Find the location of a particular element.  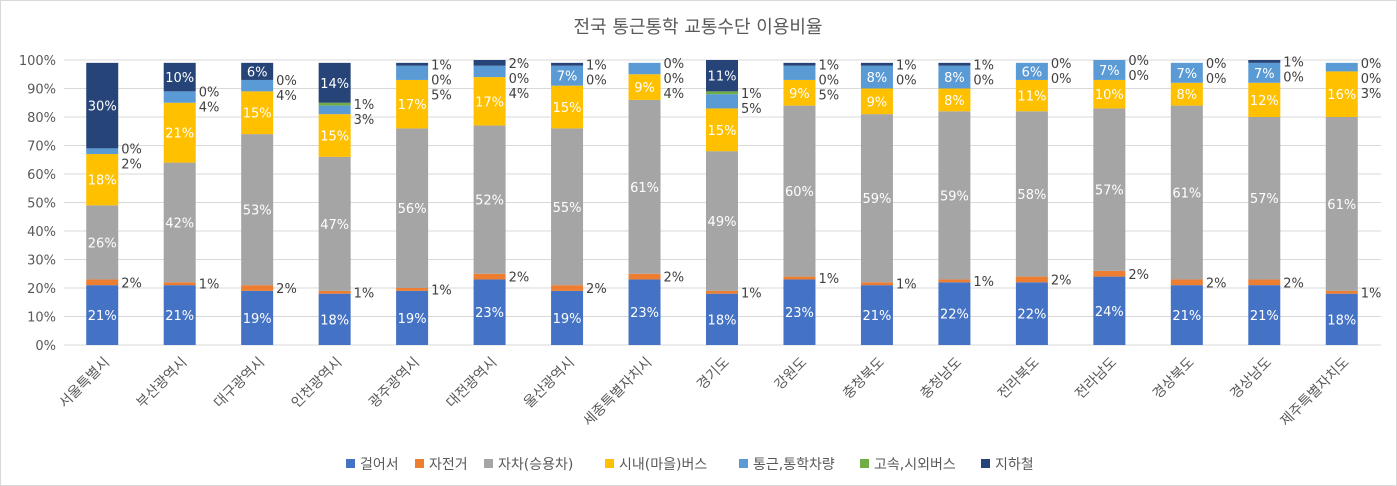

y-tick-label: 100% is located at coordinates (37, 61).